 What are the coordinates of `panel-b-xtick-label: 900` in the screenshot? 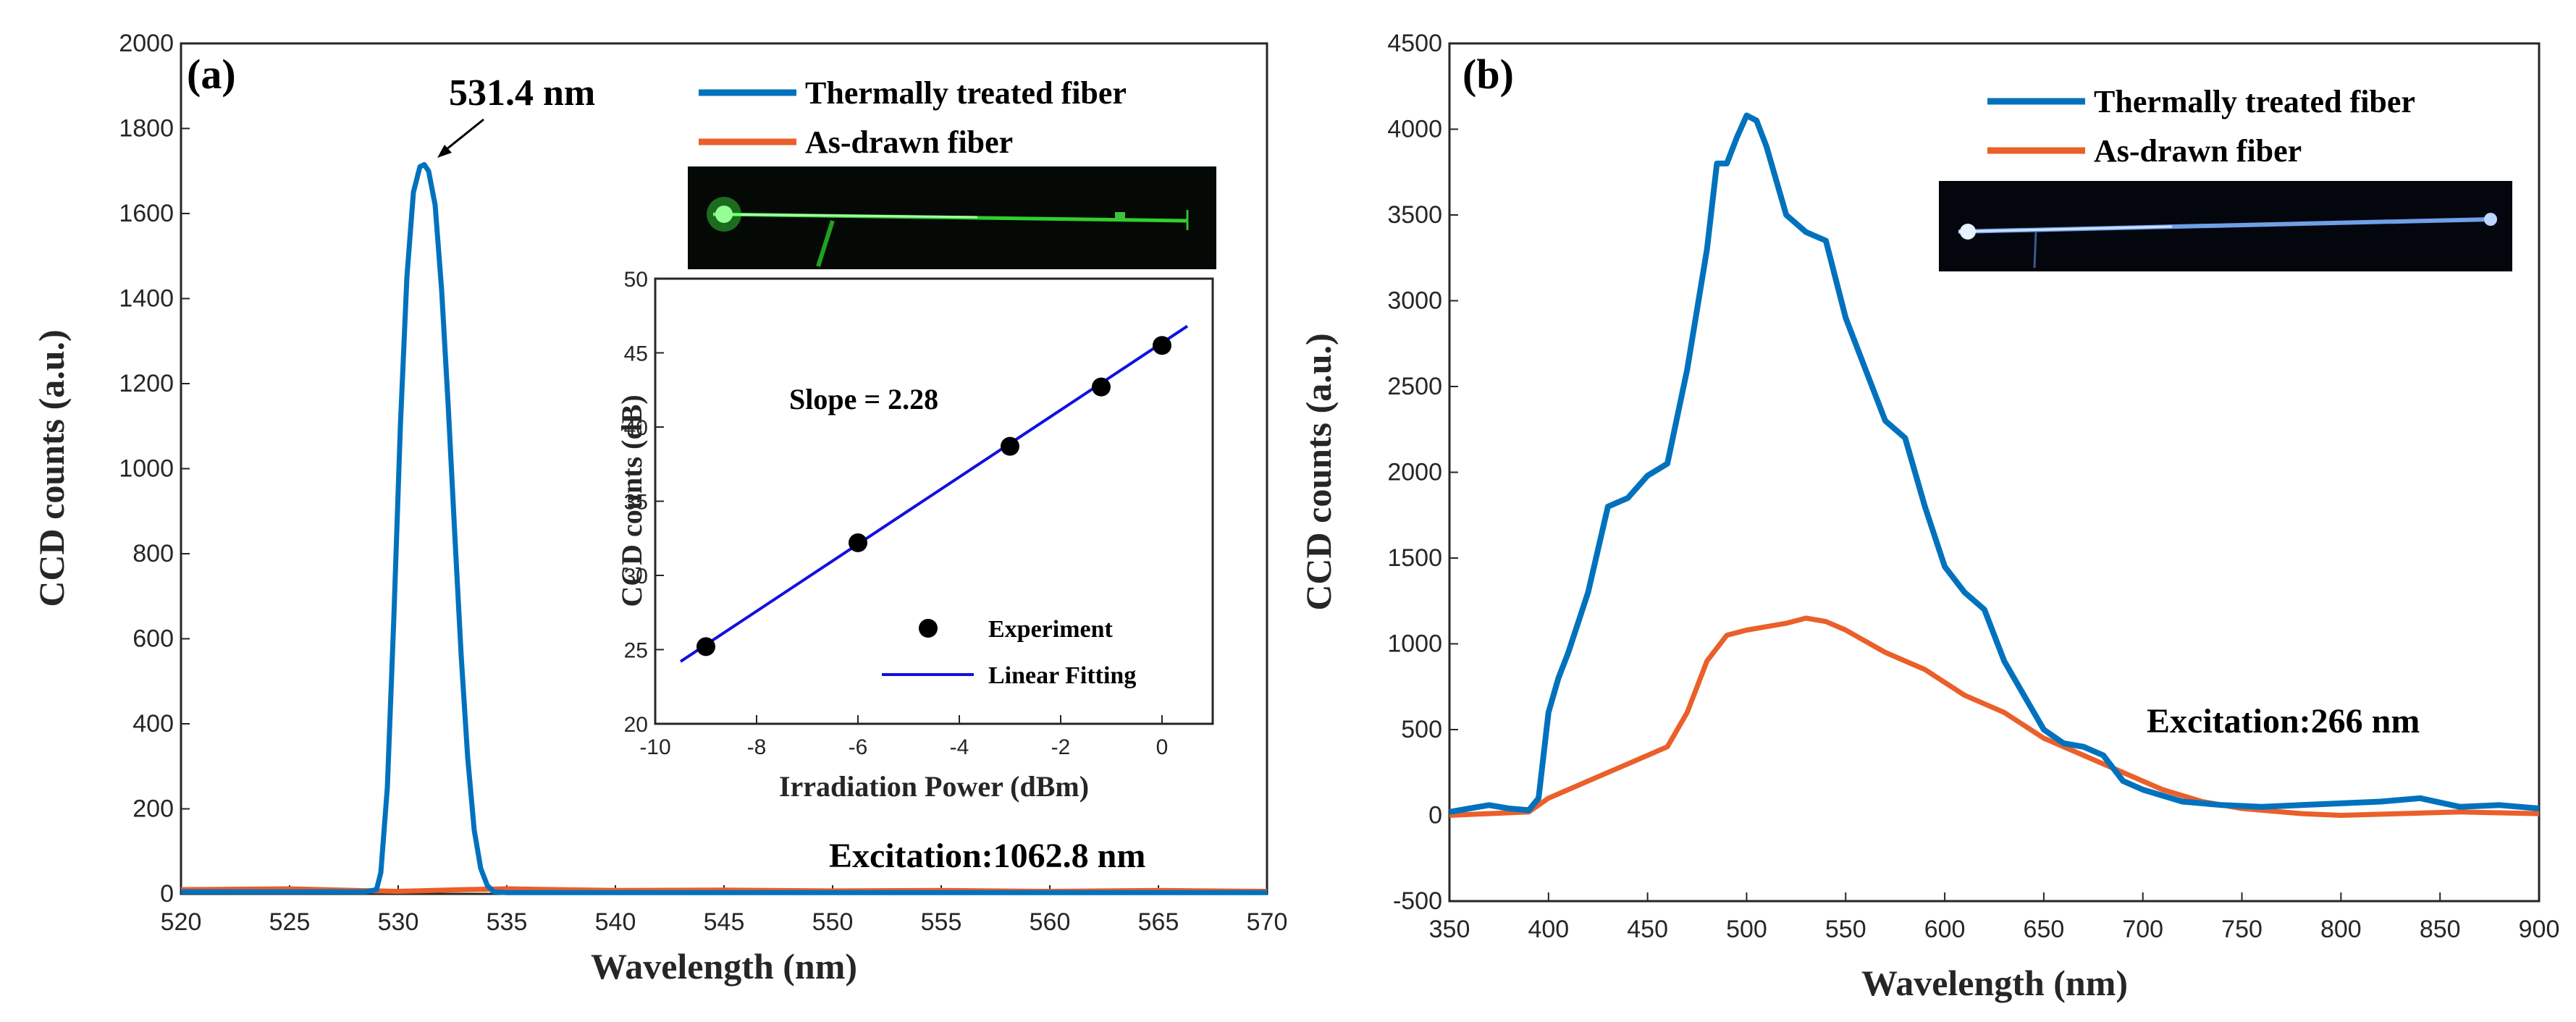 It's located at (2539, 929).